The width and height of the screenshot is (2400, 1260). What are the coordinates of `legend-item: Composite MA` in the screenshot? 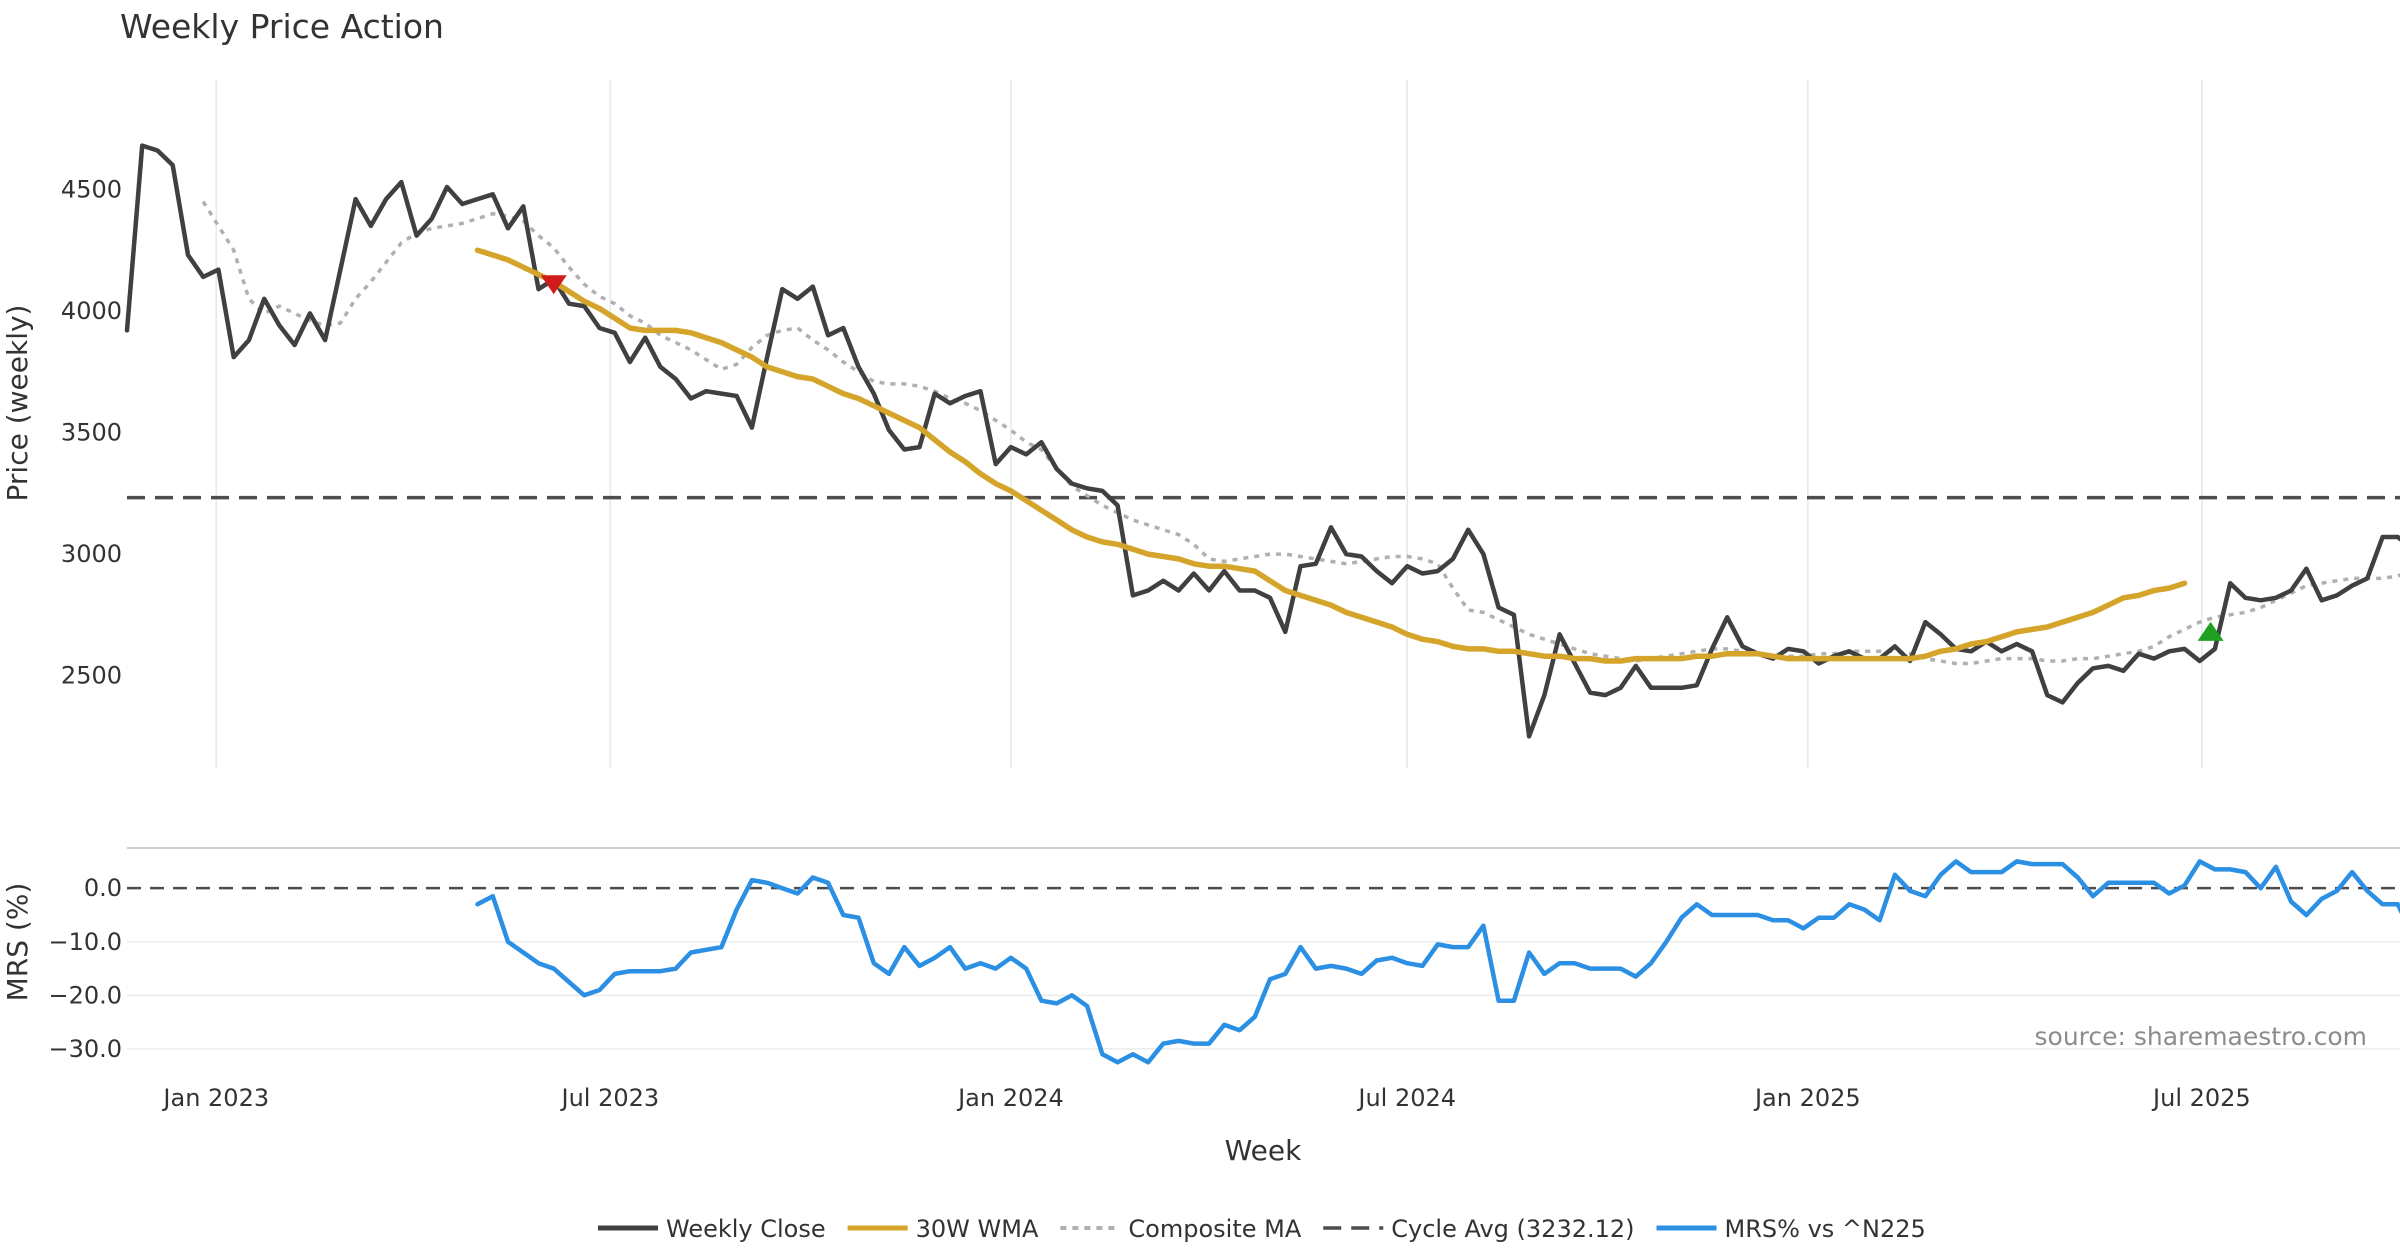 It's located at (1181, 1229).